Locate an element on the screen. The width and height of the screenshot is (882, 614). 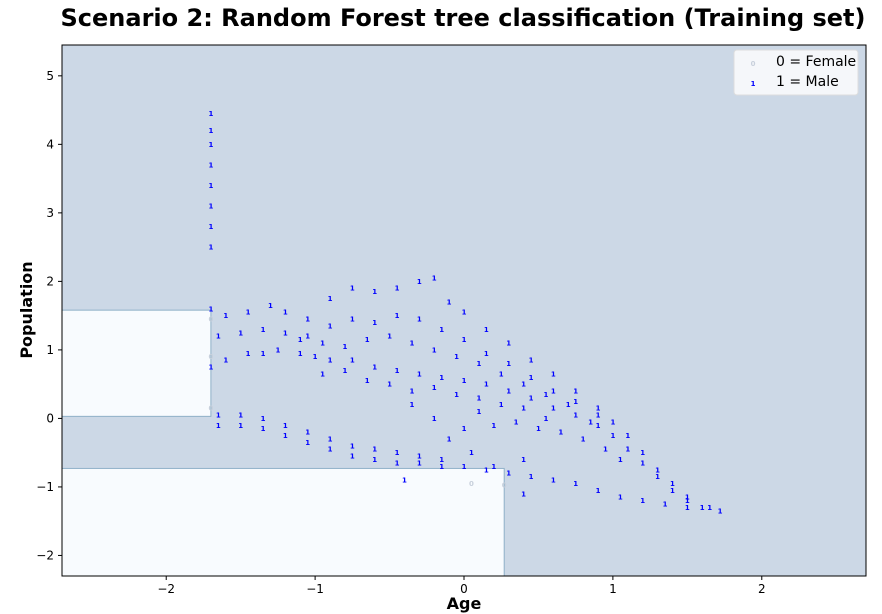
legend-label-female: 0 = Female is located at coordinates (816, 62).